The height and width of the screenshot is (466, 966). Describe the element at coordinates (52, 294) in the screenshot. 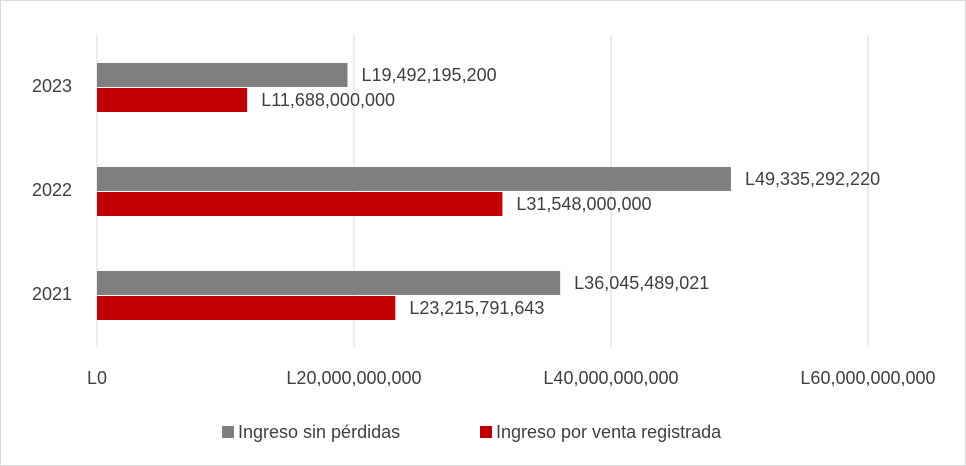

I see `y-tick-label: 2021` at that location.